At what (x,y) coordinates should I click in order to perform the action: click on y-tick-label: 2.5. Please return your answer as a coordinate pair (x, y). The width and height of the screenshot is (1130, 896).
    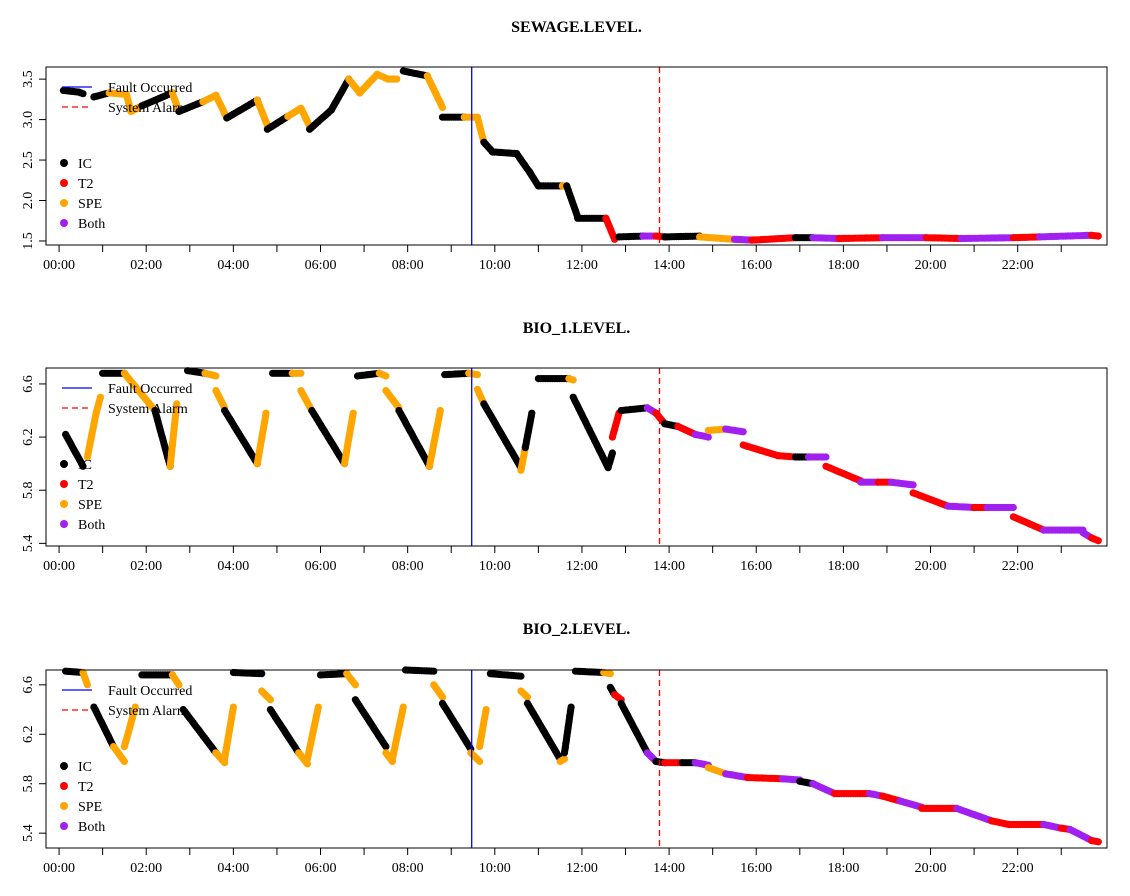
    Looking at the image, I should click on (28, 160).